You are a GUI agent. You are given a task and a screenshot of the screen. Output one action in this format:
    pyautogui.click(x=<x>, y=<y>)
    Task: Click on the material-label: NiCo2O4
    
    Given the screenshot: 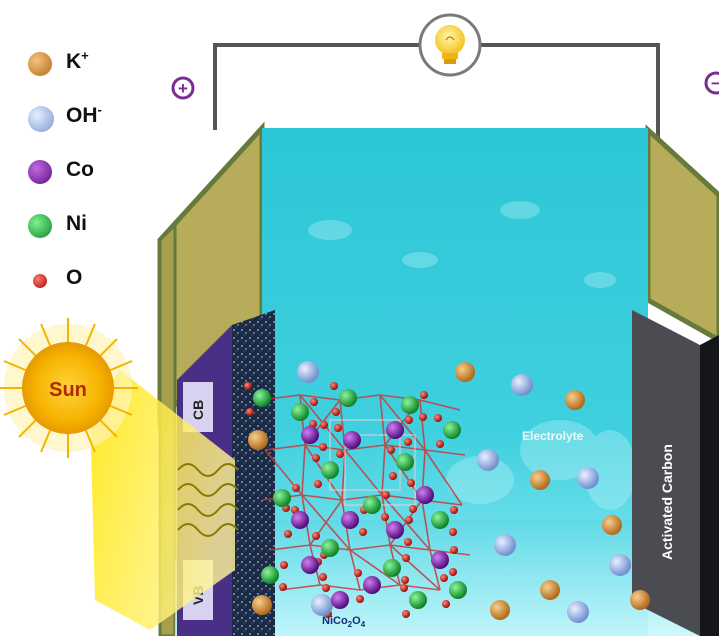 What is the action you would take?
    pyautogui.click(x=344, y=622)
    